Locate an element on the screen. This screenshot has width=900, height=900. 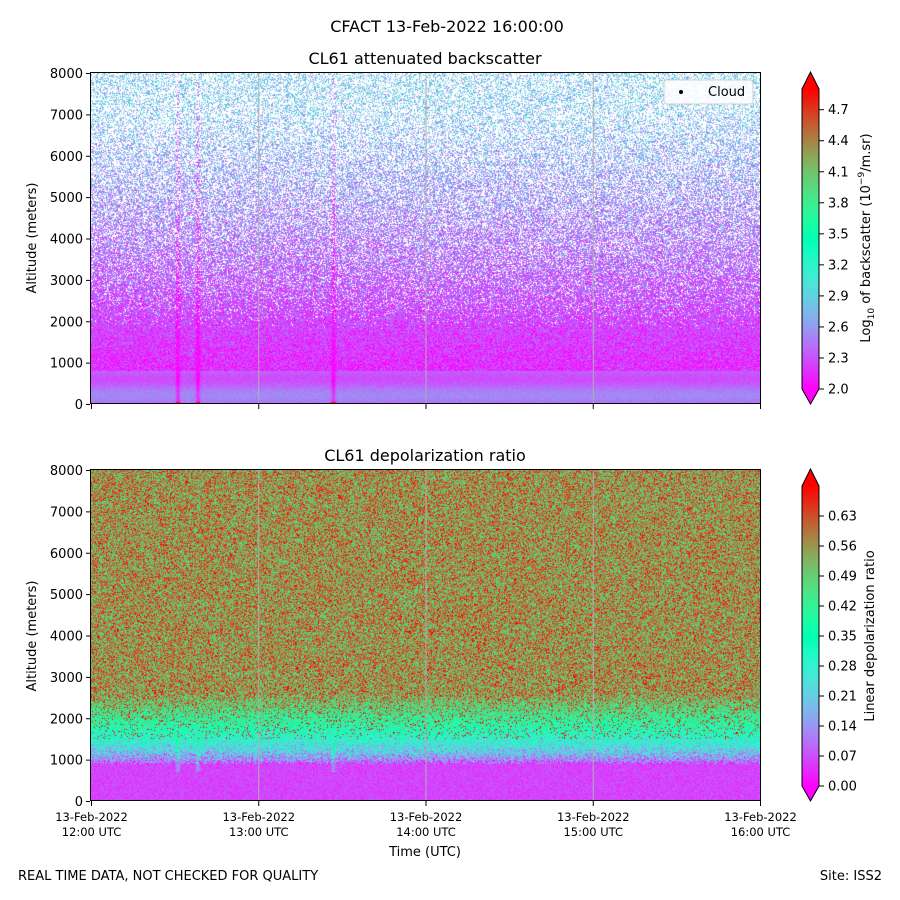
colorbar-tick-label: 0.21 is located at coordinates (842, 697).